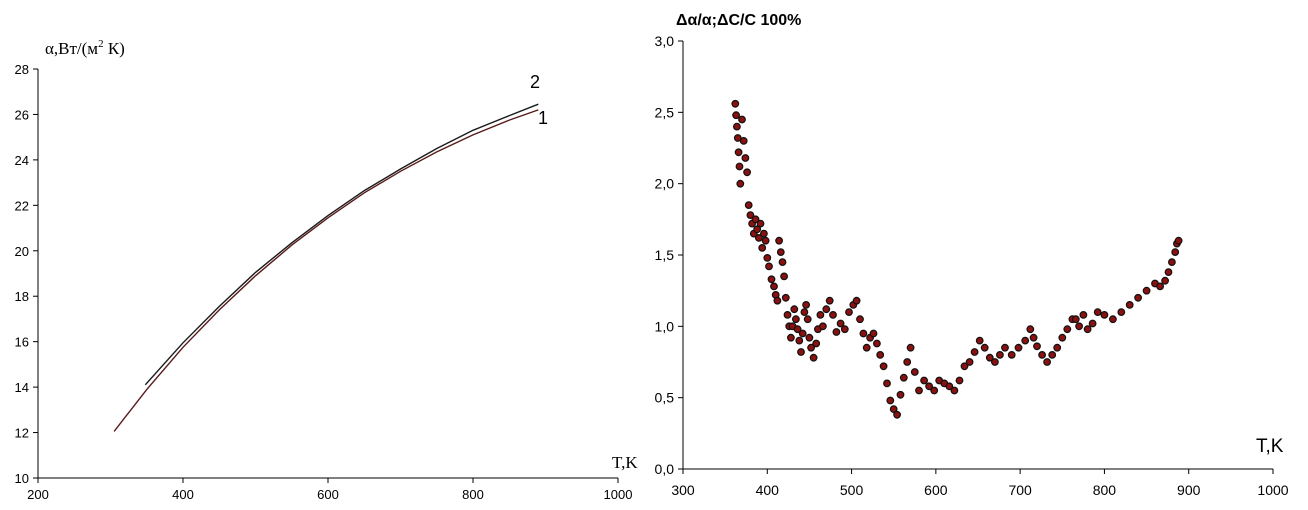 Image resolution: width=1308 pixels, height=510 pixels. I want to click on left-x-tick-label: 200, so click(38, 494).